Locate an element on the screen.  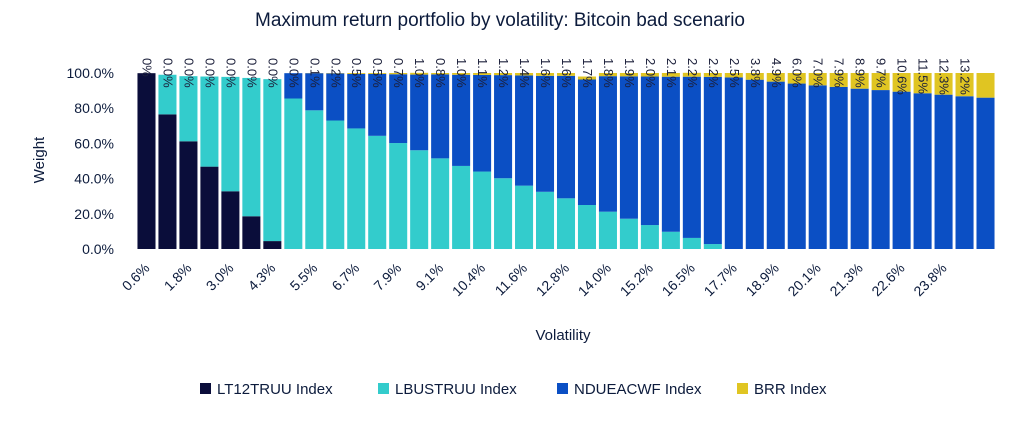
bar-value-label: 6.0% is located at coordinates (797, 73).